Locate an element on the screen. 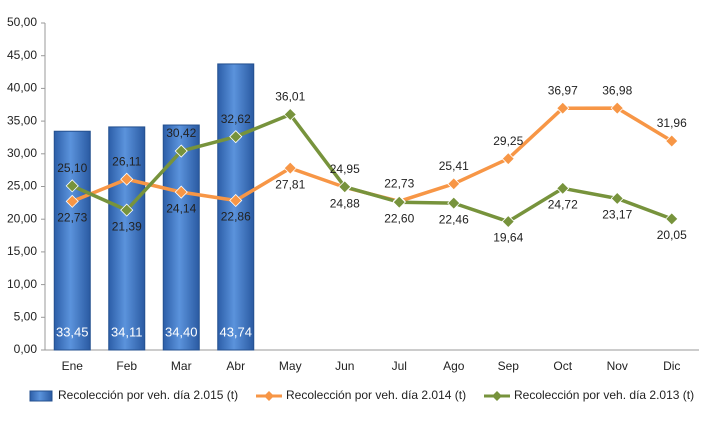 This screenshot has width=716, height=429. y-tick-label: 10,00 is located at coordinates (22, 284).